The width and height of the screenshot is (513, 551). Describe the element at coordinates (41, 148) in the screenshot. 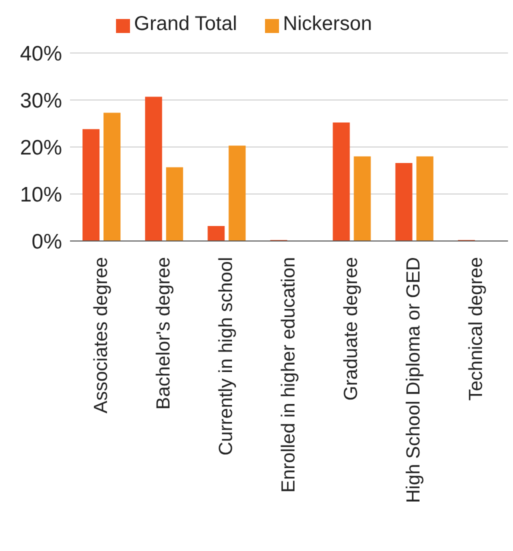

I see `y-tick-label: 20%` at that location.